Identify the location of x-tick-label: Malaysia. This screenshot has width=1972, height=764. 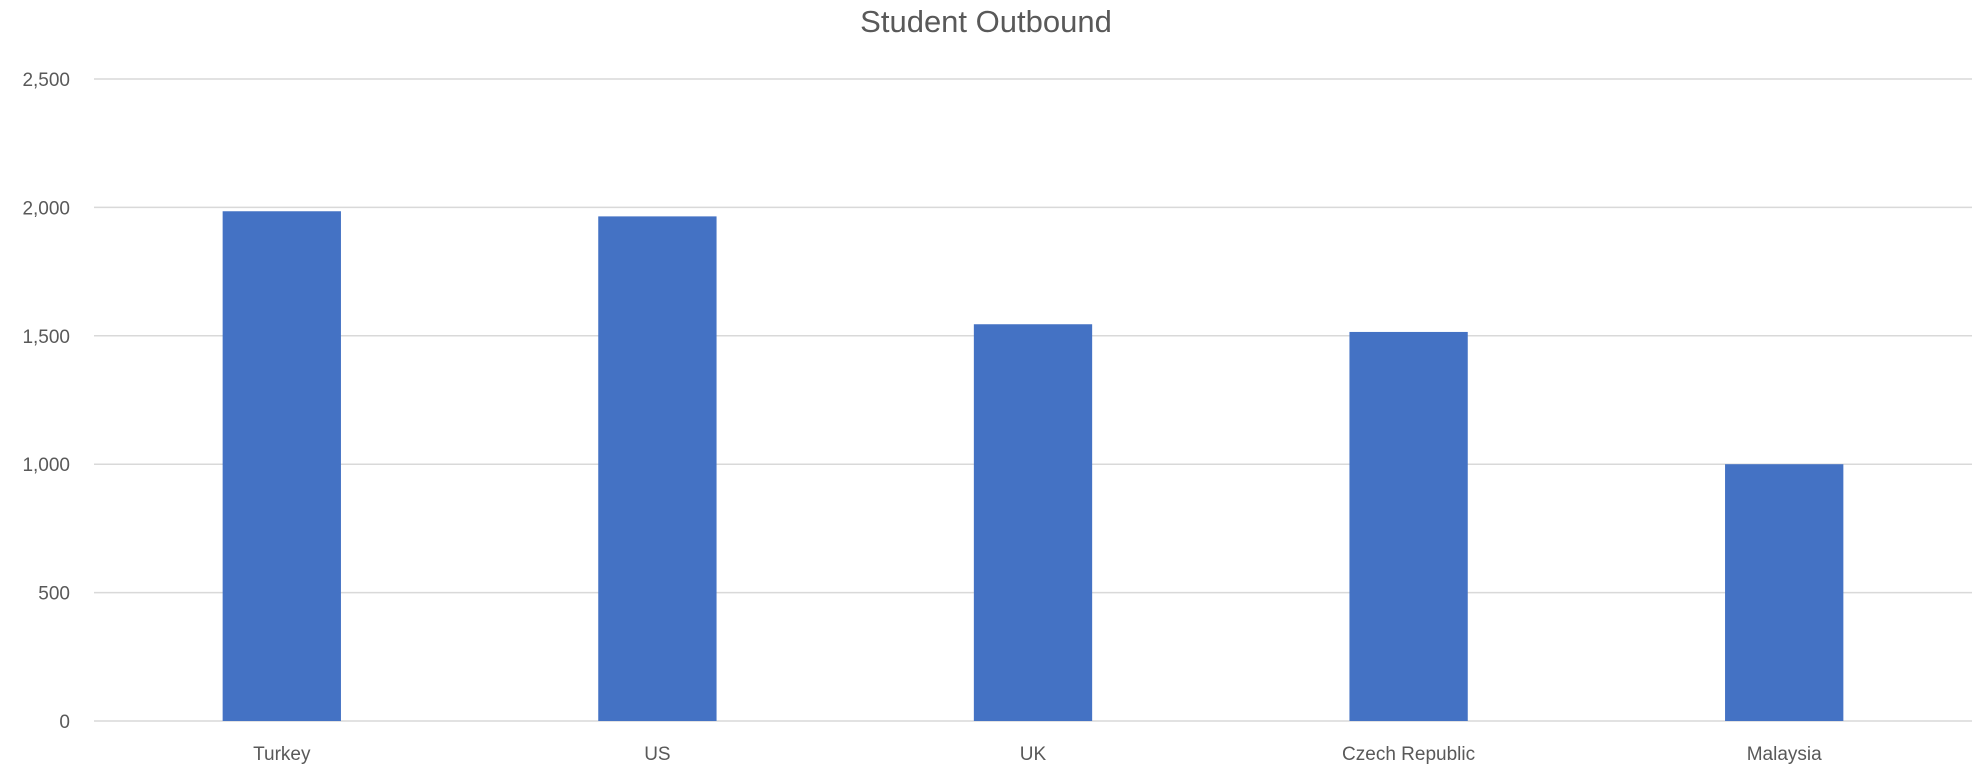
(1784, 754).